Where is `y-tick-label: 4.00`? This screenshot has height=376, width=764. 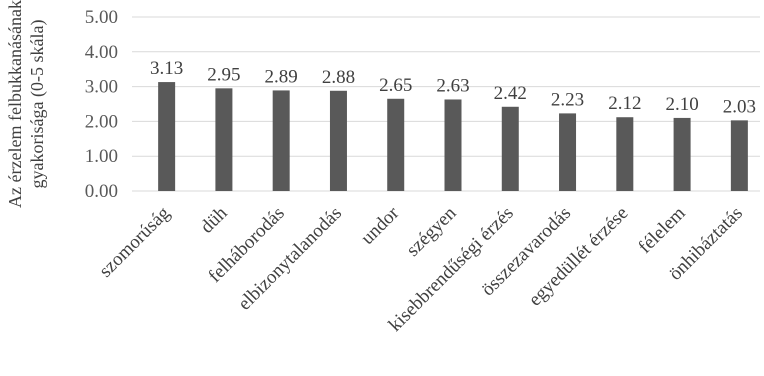
y-tick-label: 4.00 is located at coordinates (101, 52).